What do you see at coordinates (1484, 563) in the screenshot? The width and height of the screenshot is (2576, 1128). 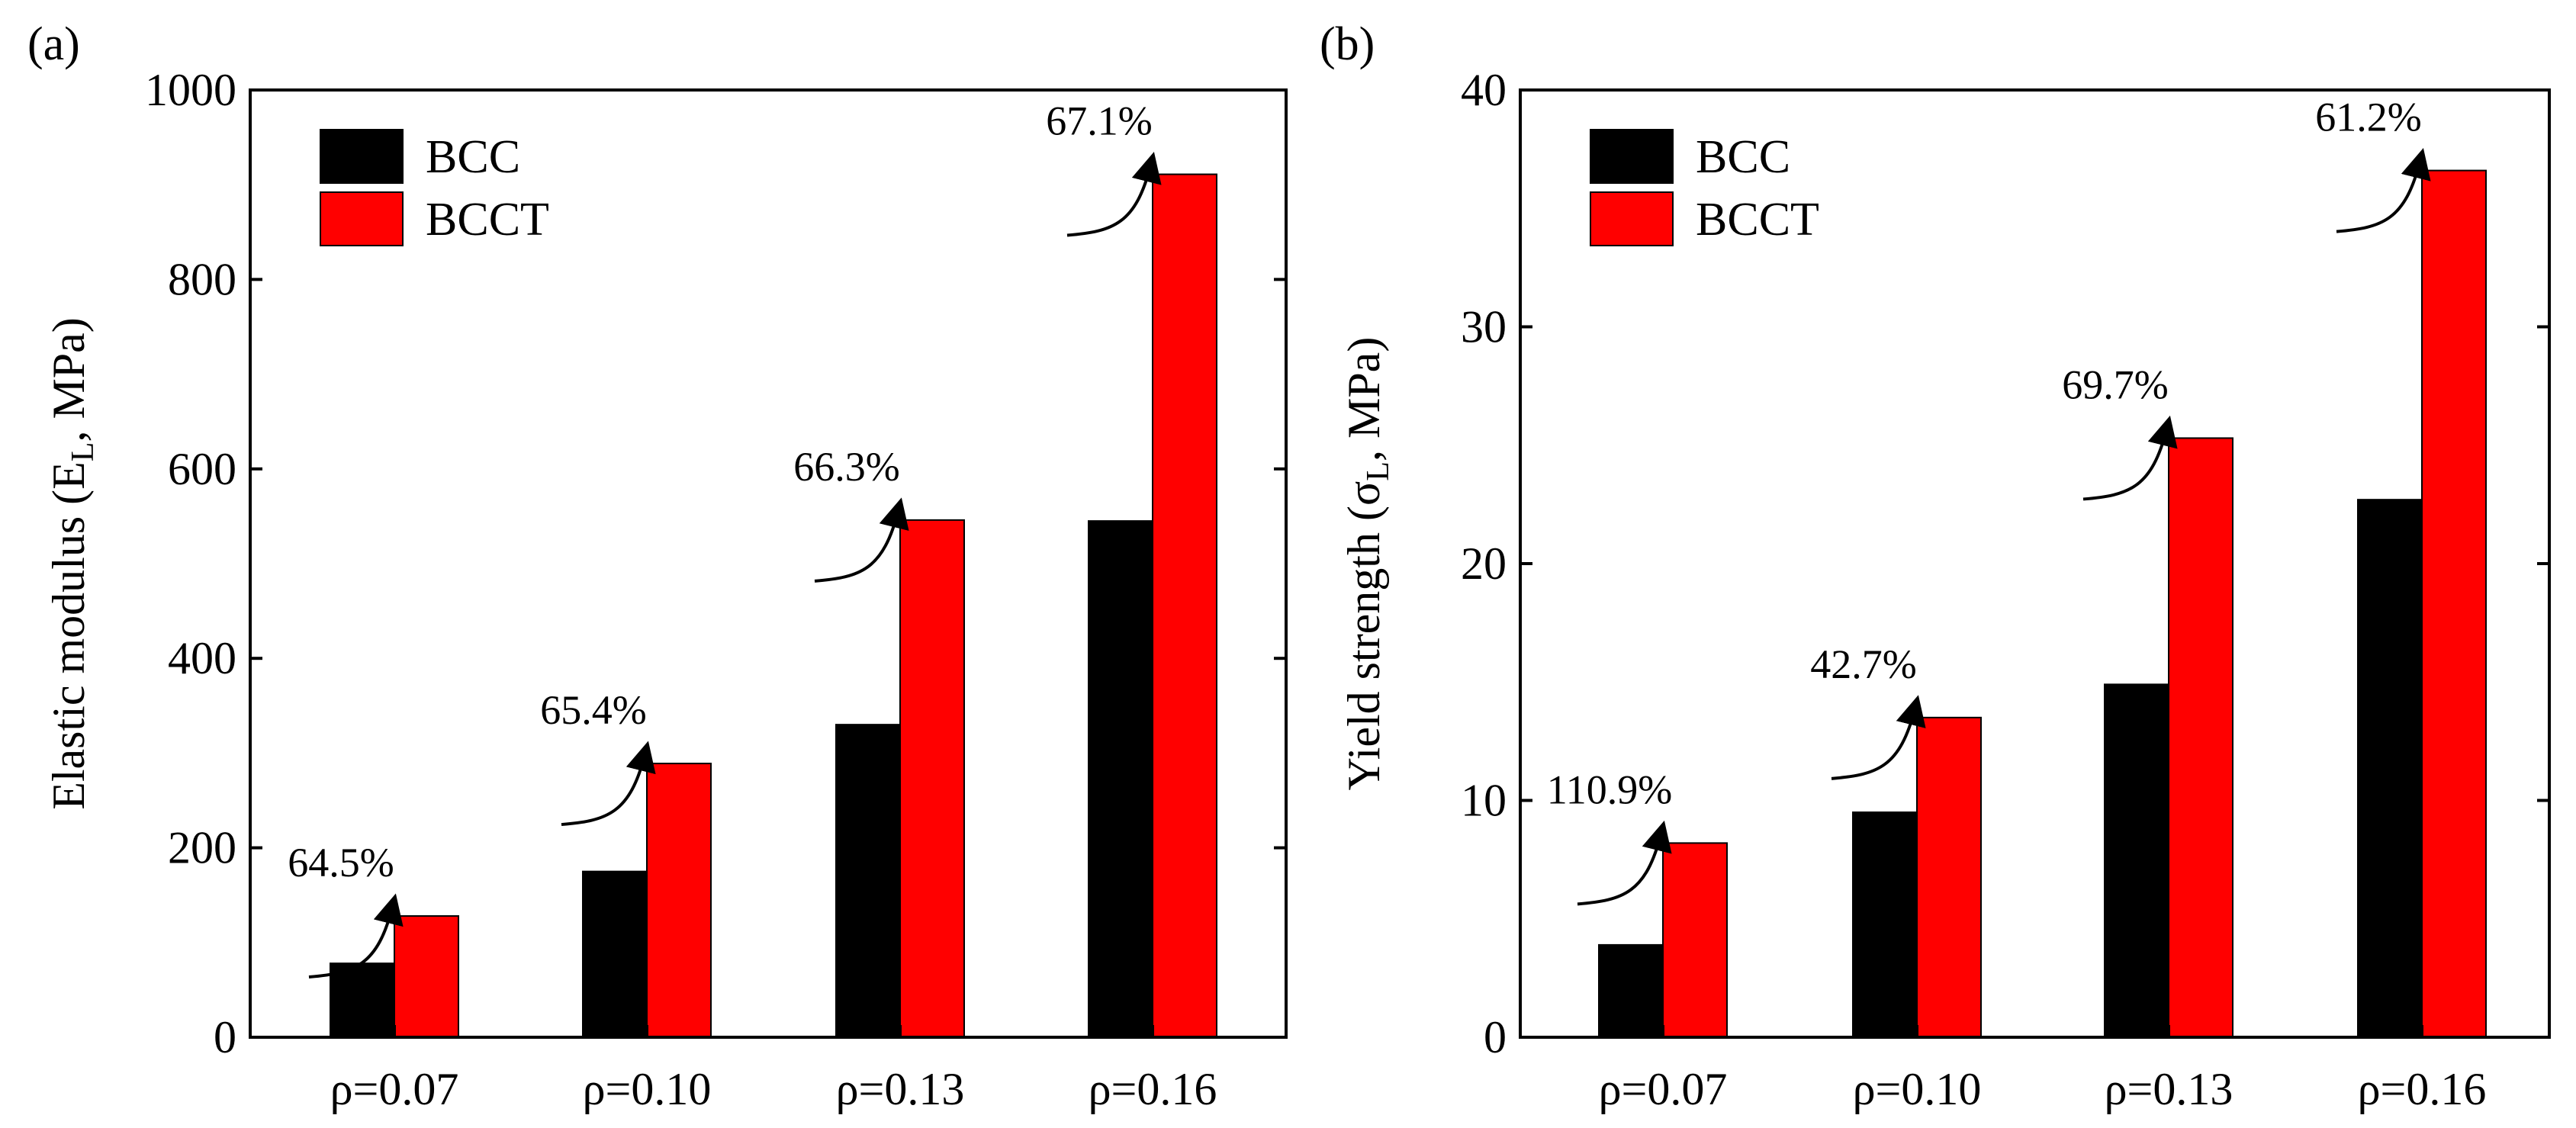 I see `y-tick-label-3: 20` at bounding box center [1484, 563].